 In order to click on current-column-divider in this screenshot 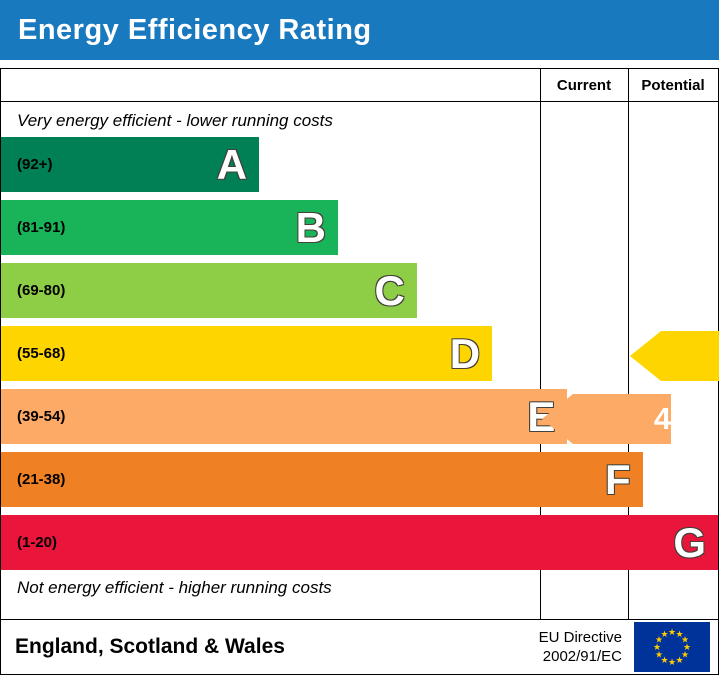, I will do `click(540, 344)`.